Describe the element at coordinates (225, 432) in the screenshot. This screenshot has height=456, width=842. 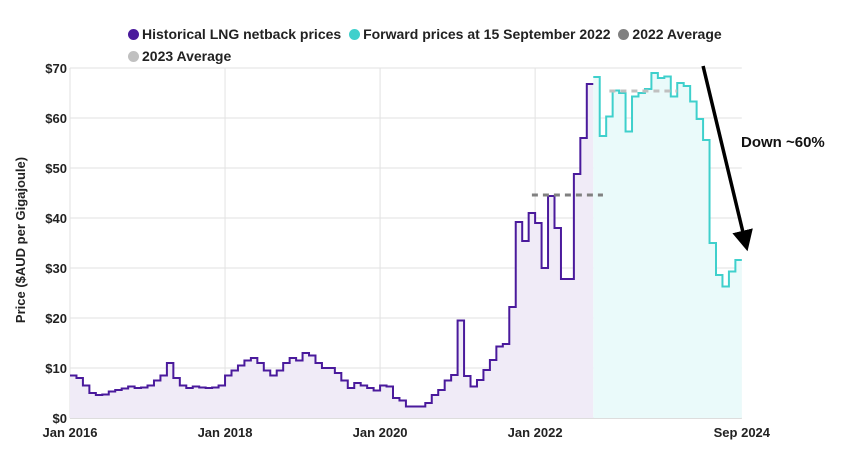
I see `x-tick-label: Jan 2018` at that location.